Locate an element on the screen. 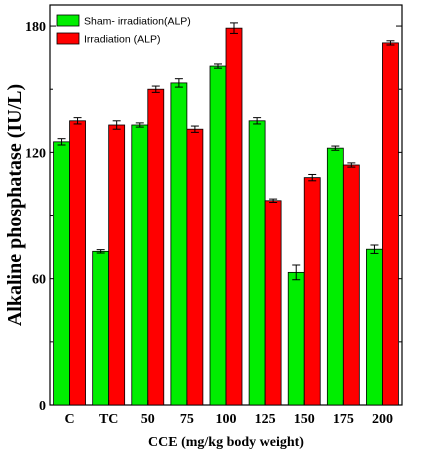 This screenshot has width=428, height=463. x-tick-label: 150 is located at coordinates (304, 419).